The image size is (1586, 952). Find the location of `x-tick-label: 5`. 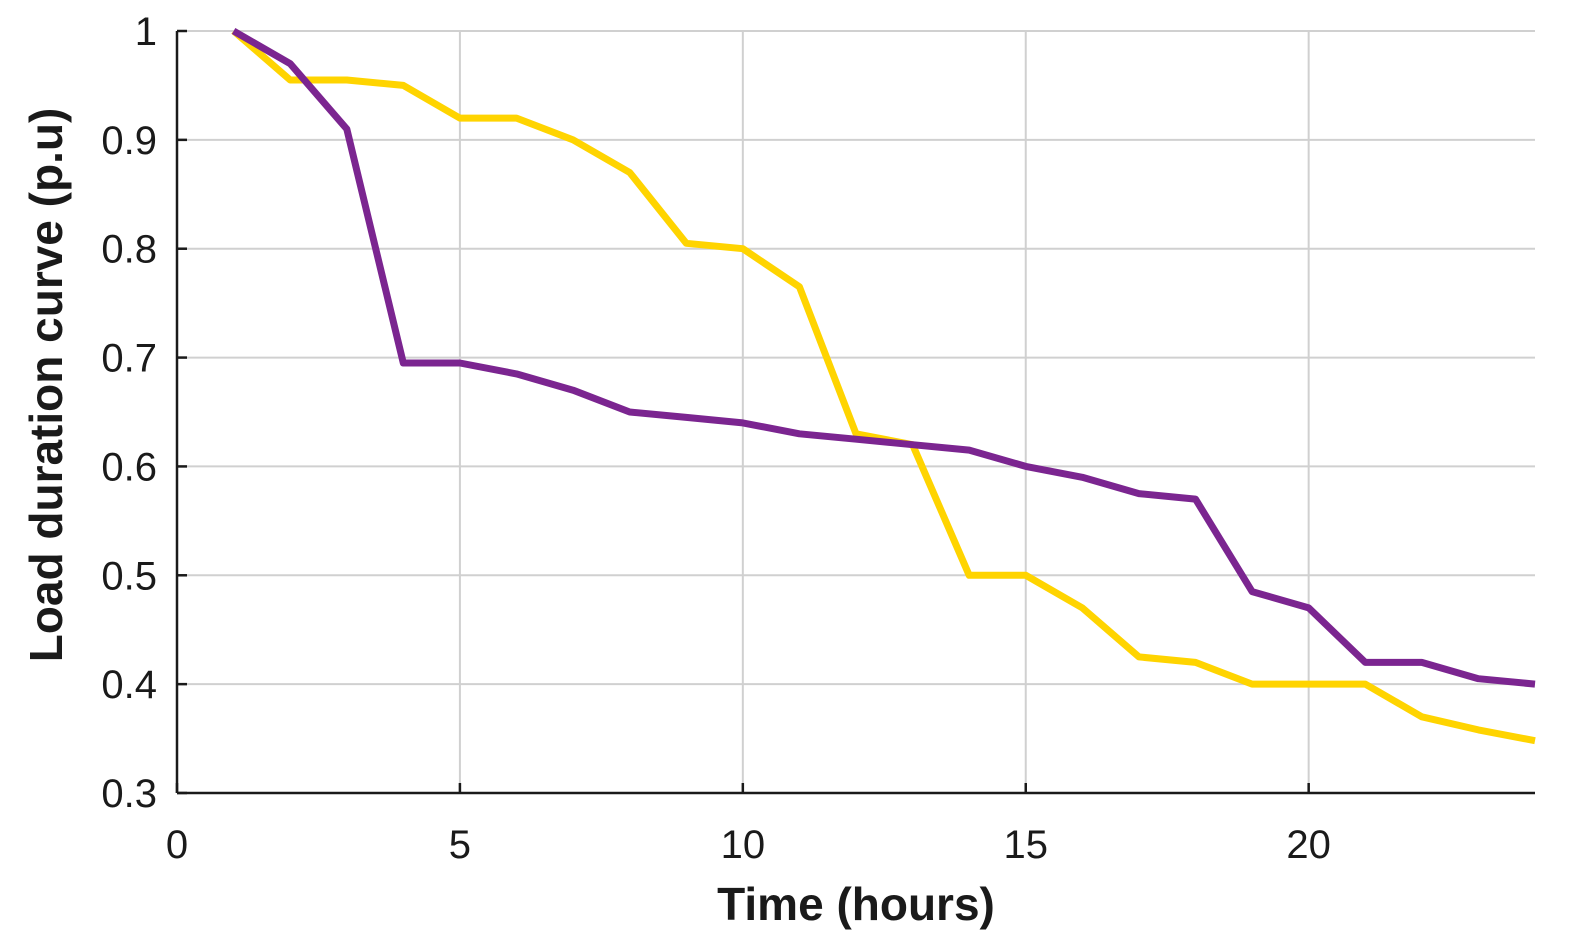

x-tick-label: 5 is located at coordinates (460, 845).